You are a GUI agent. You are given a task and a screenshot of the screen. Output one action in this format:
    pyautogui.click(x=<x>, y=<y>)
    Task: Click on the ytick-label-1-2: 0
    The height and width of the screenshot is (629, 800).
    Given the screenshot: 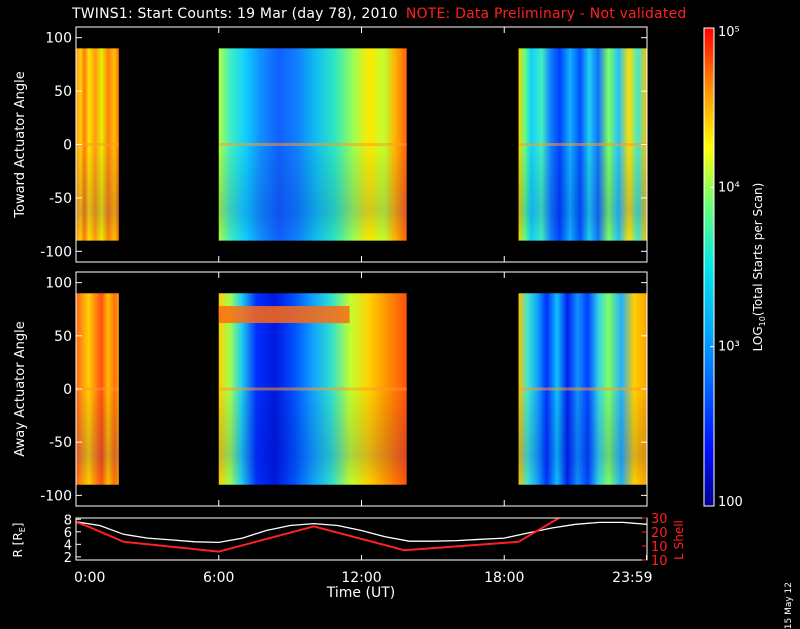 What is the action you would take?
    pyautogui.click(x=67, y=146)
    